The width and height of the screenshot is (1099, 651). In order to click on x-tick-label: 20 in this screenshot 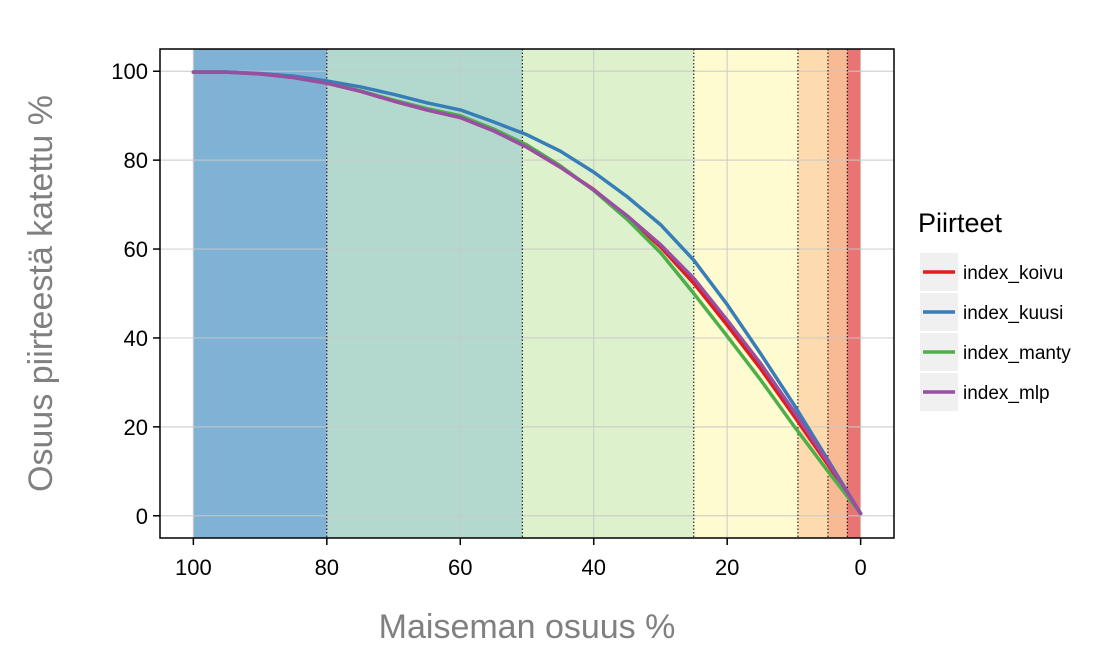, I will do `click(727, 567)`.